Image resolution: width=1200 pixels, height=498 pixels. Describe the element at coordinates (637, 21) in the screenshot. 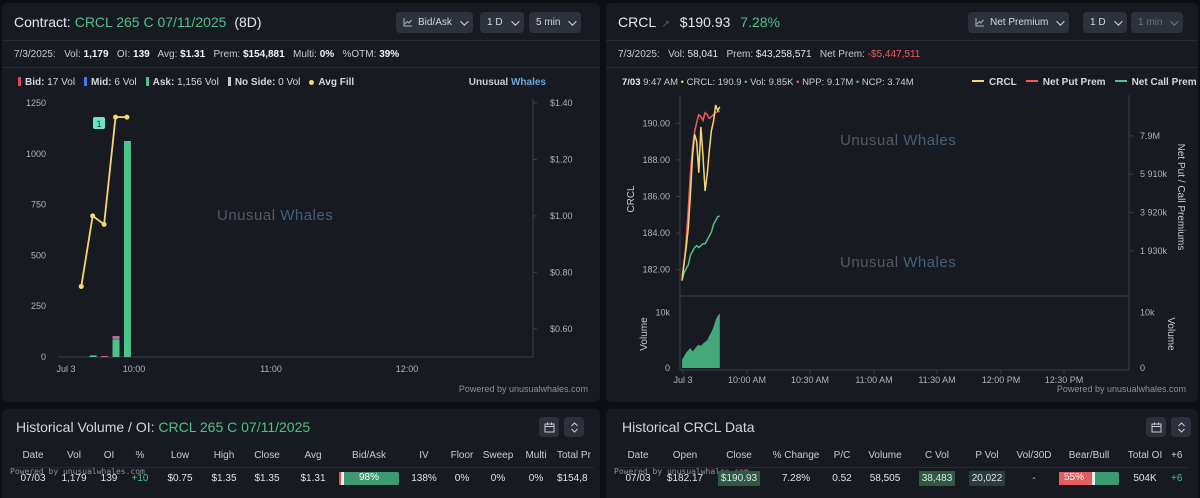

I see `ticker-symbol: CRCL` at that location.